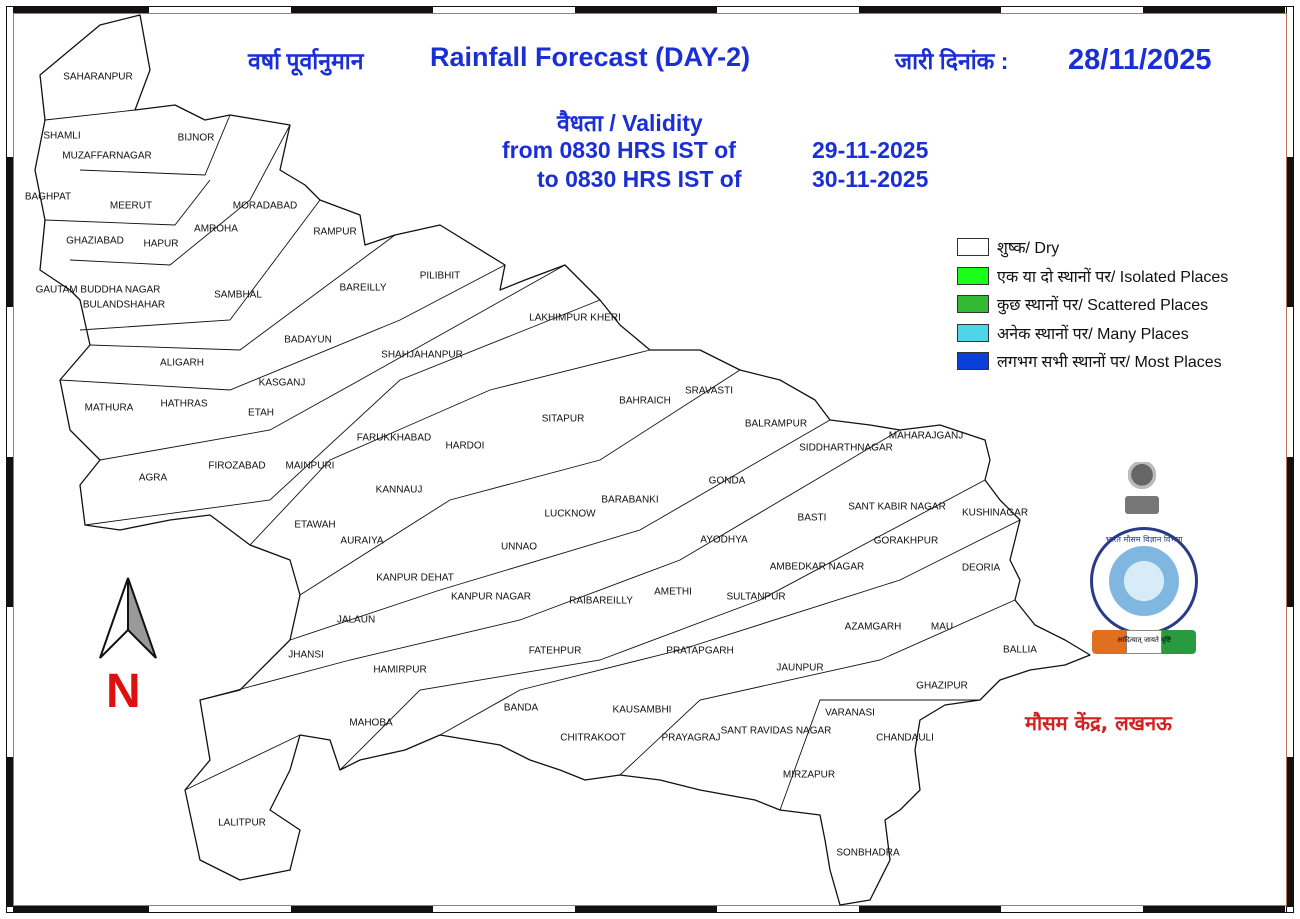  I want to click on district-label: PRAYAGRAJ, so click(691, 738).